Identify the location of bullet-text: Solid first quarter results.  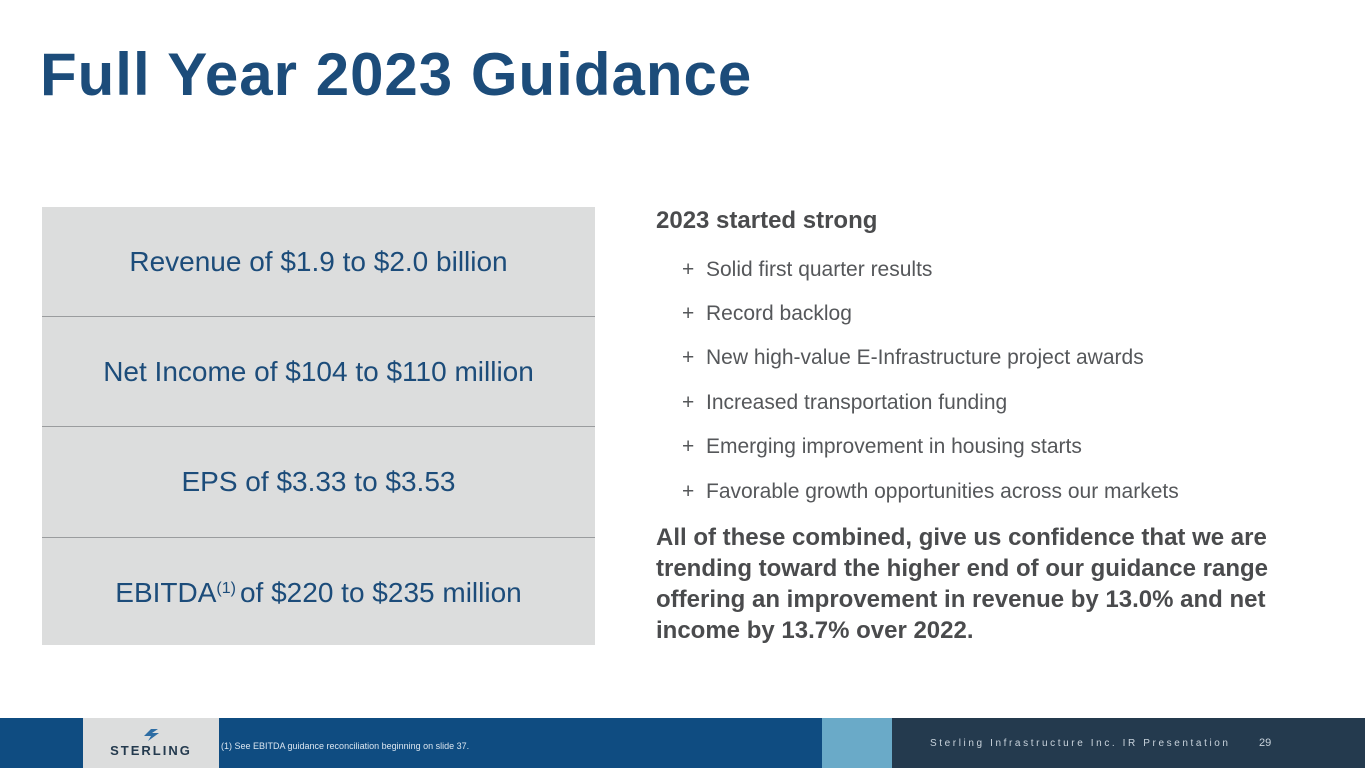
(819, 269).